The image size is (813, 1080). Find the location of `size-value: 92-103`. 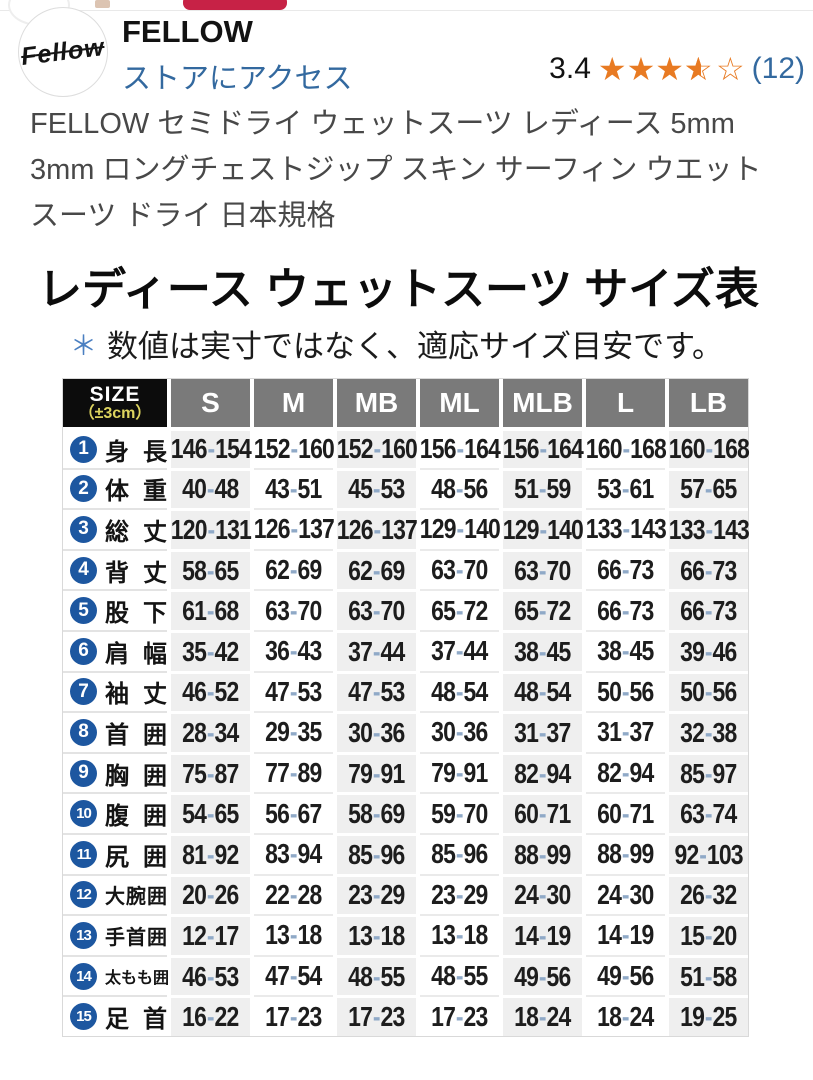

size-value: 92-103 is located at coordinates (708, 853).